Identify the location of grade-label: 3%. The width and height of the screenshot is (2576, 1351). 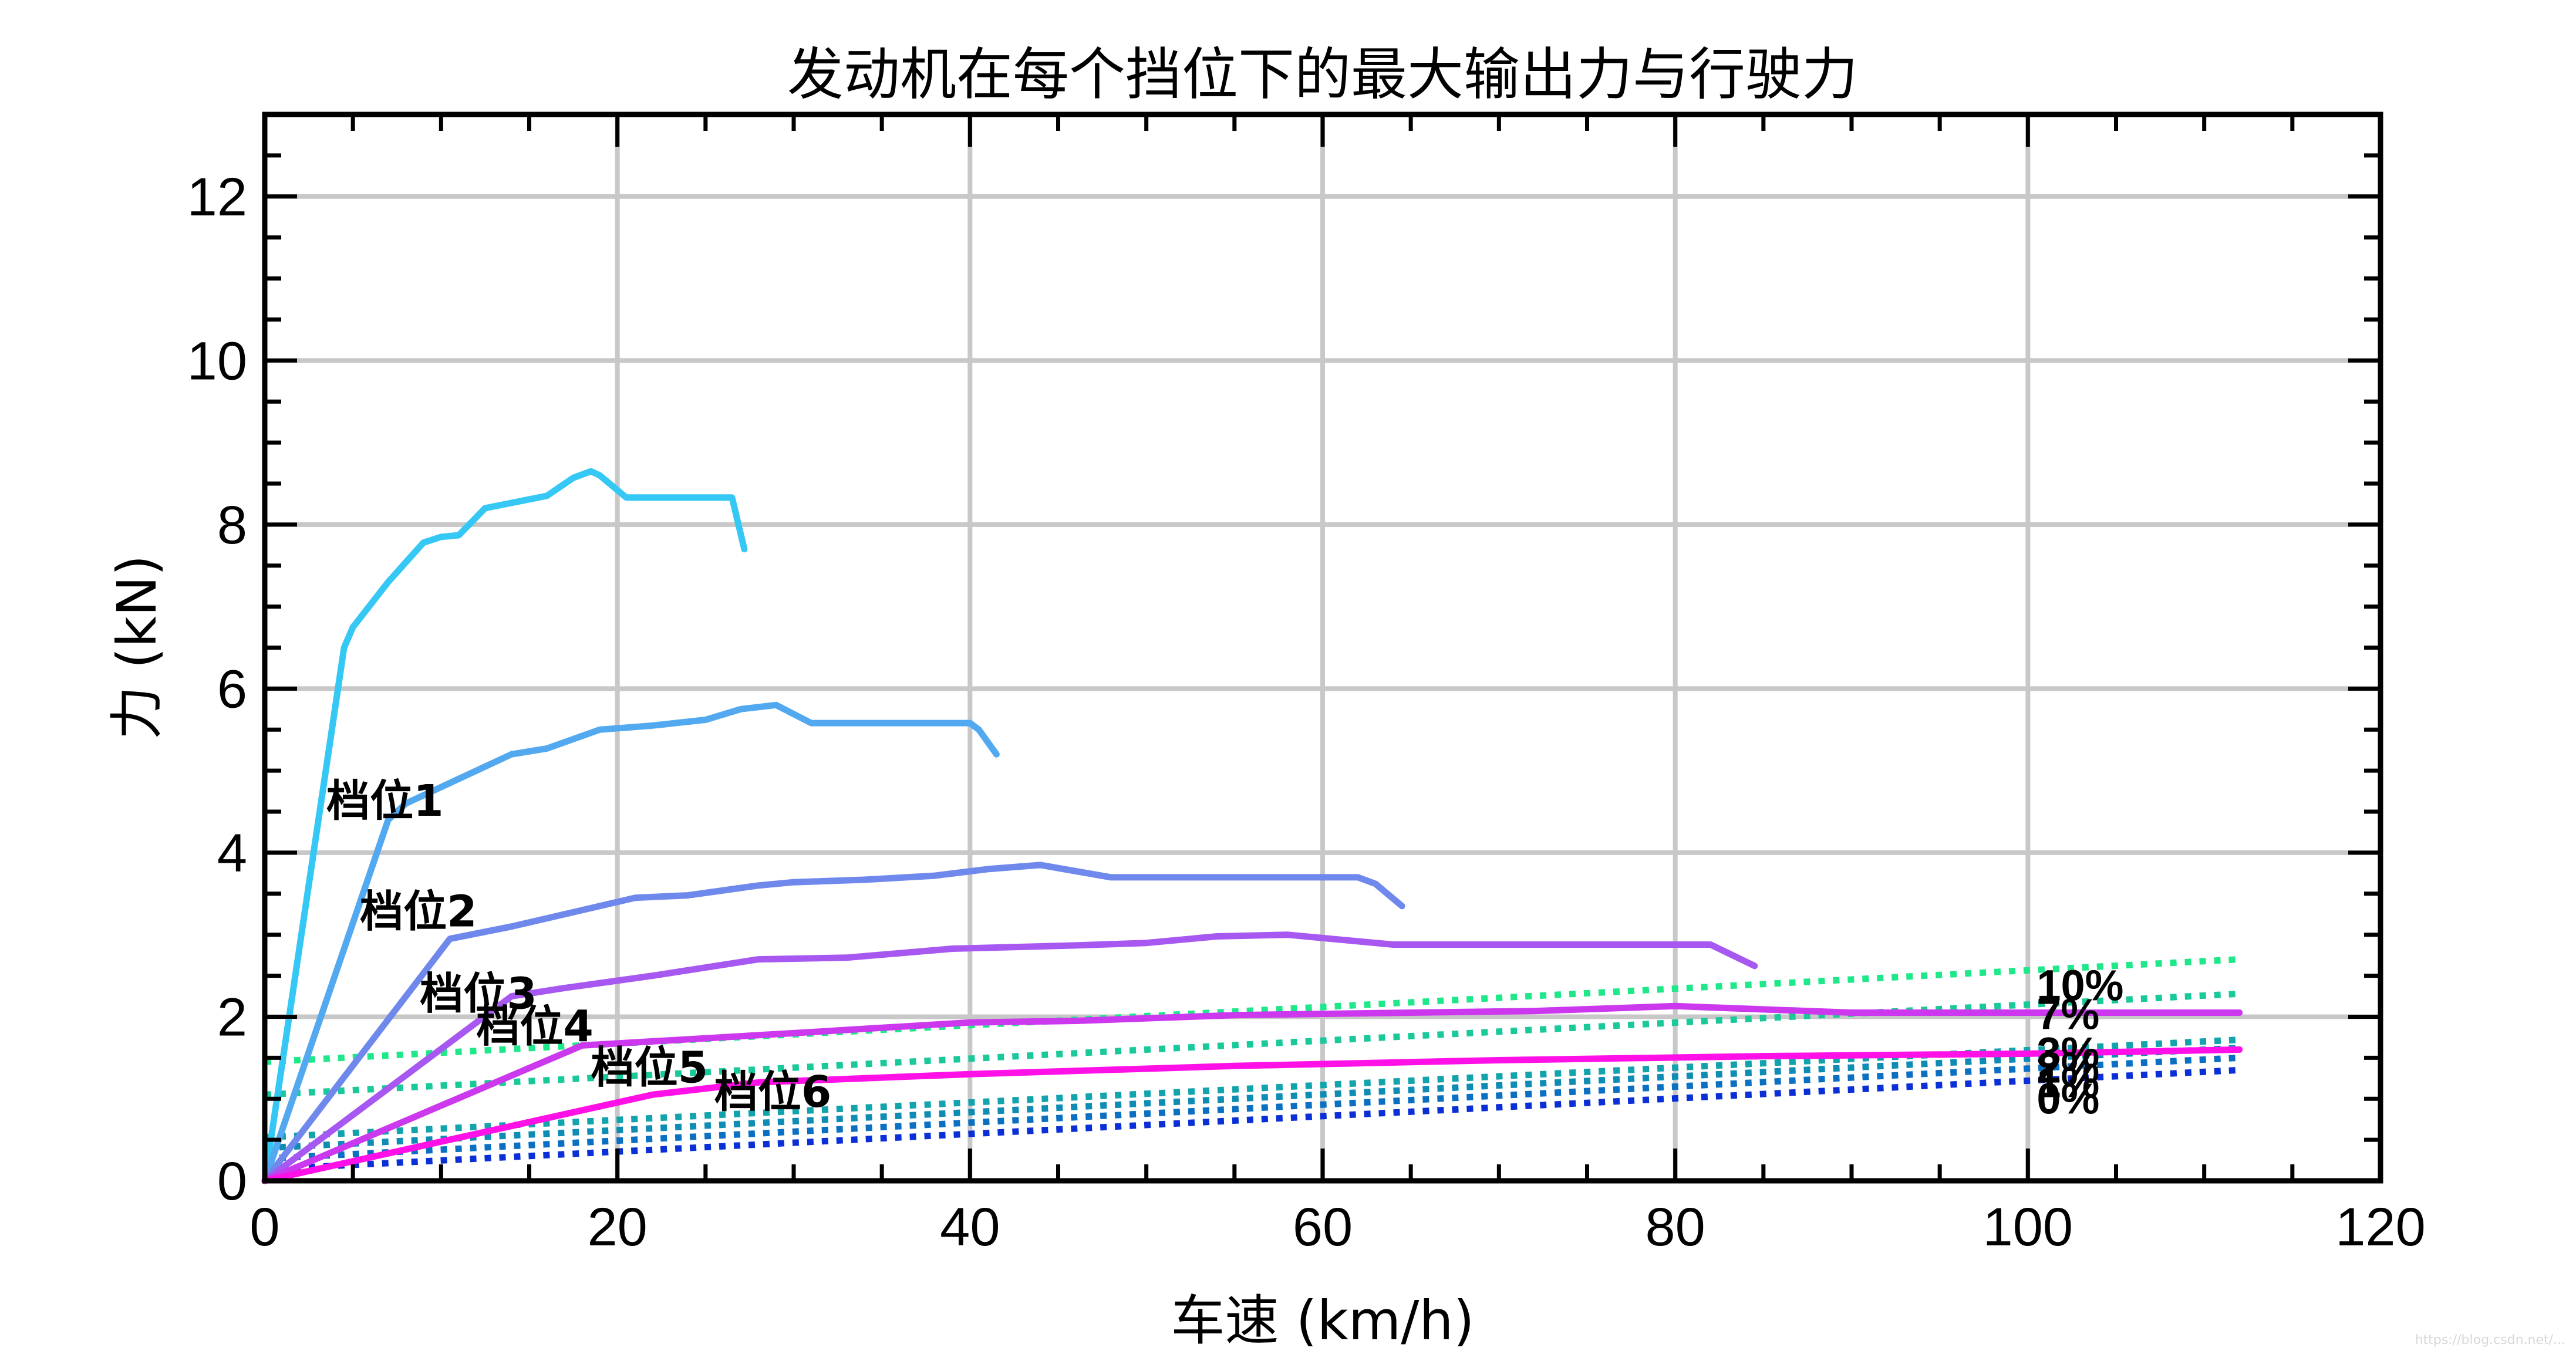
(2067, 1052).